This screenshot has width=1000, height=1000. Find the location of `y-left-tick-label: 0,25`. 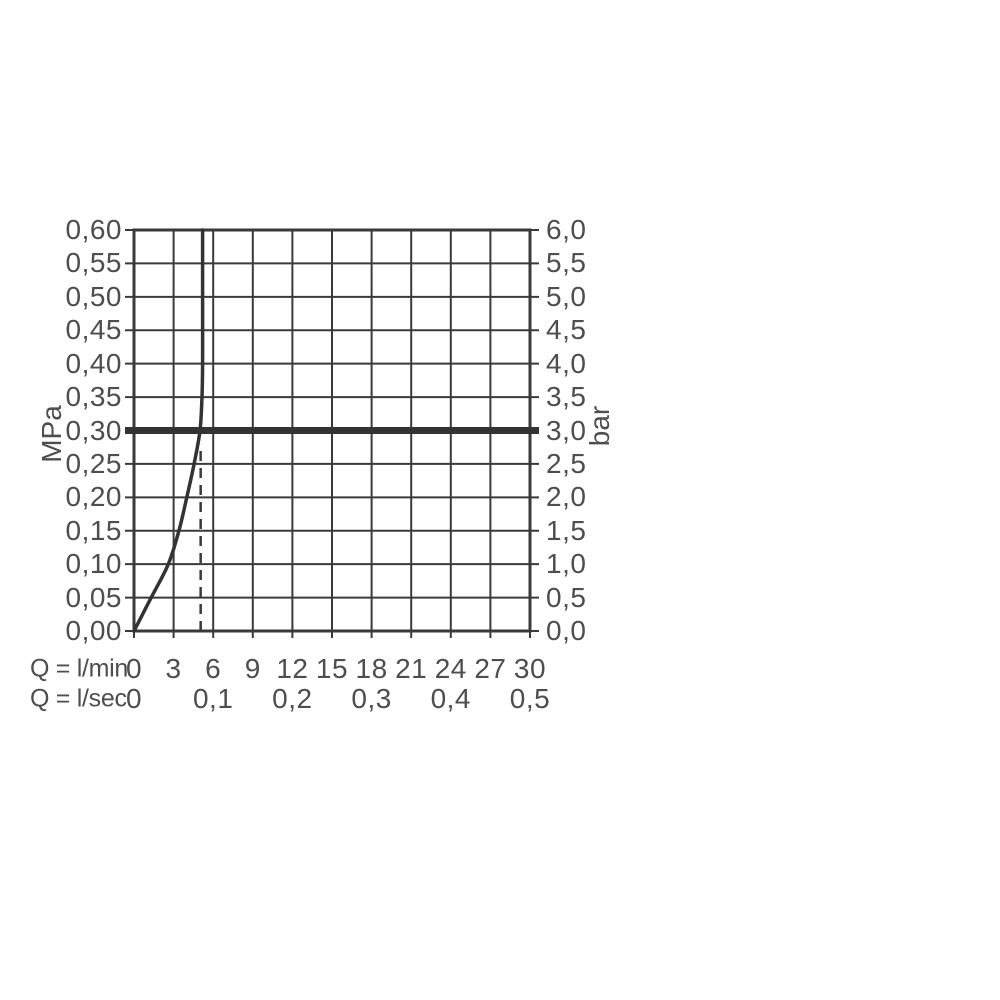

y-left-tick-label: 0,25 is located at coordinates (93, 463).